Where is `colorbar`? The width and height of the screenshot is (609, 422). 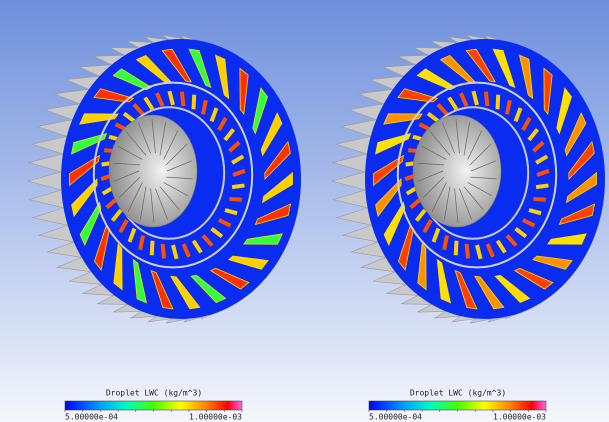
colorbar is located at coordinates (153, 405).